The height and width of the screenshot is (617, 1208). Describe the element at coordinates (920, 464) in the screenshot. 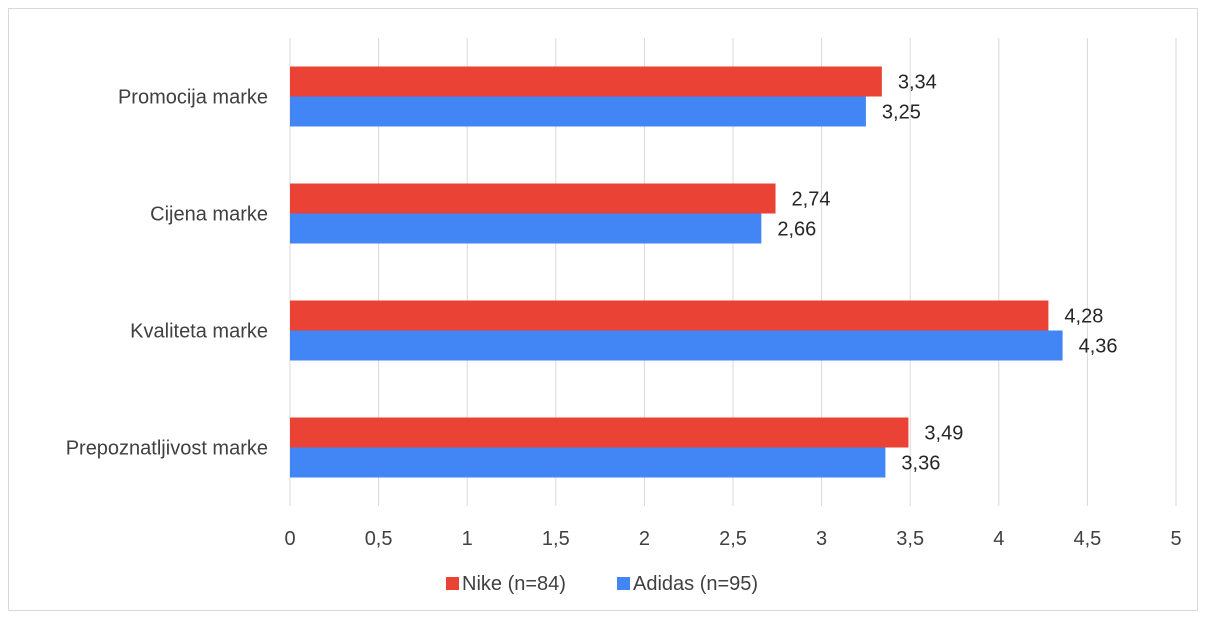

I see `data-label: 3,36` at that location.